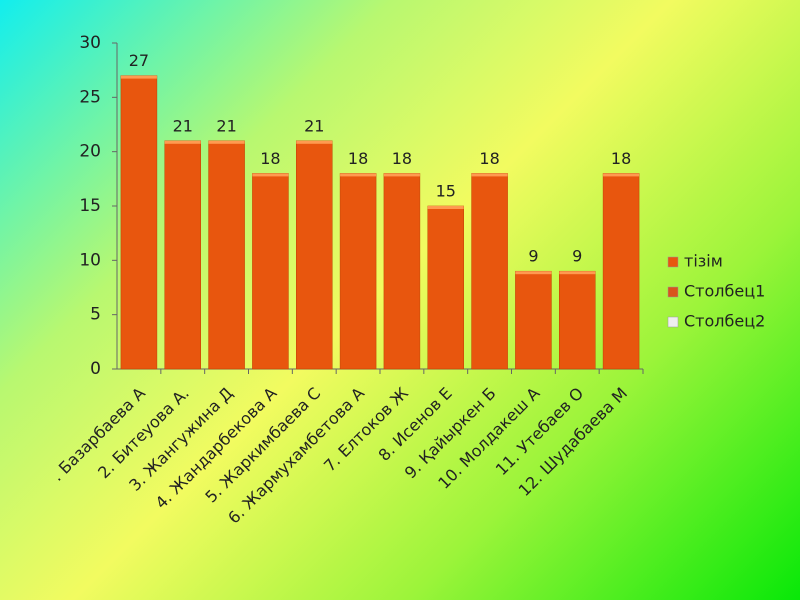 This screenshot has height=600, width=800. Describe the element at coordinates (139, 60) in the screenshot. I see `data-label: 27` at that location.